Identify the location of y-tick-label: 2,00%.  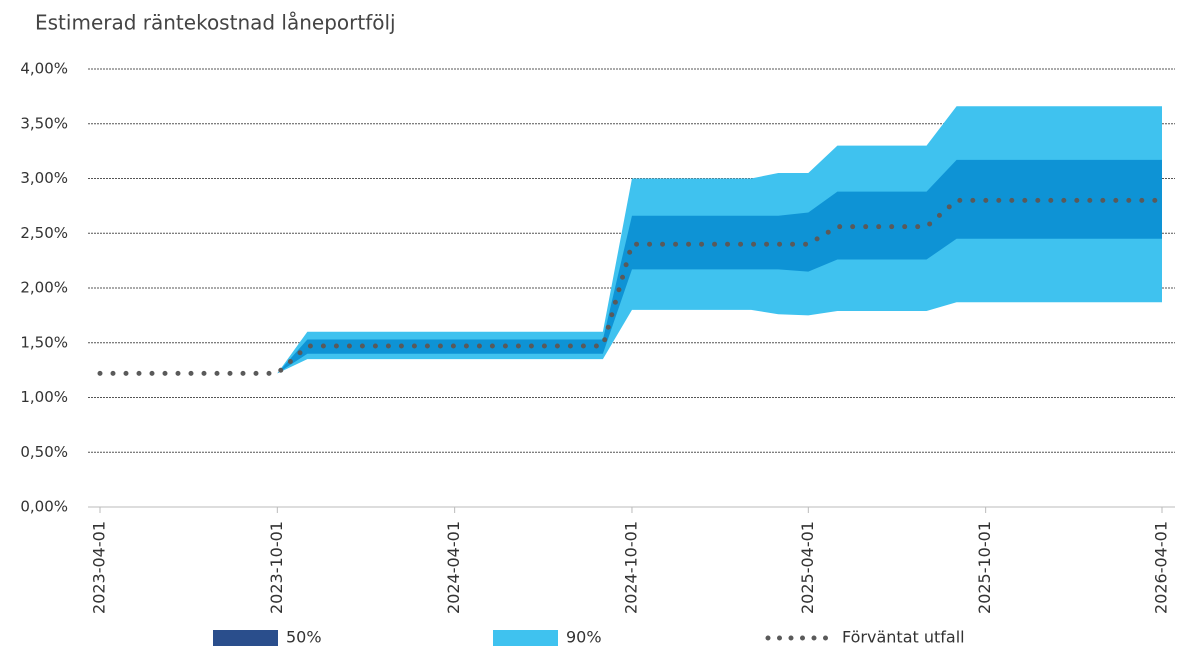
(44, 288).